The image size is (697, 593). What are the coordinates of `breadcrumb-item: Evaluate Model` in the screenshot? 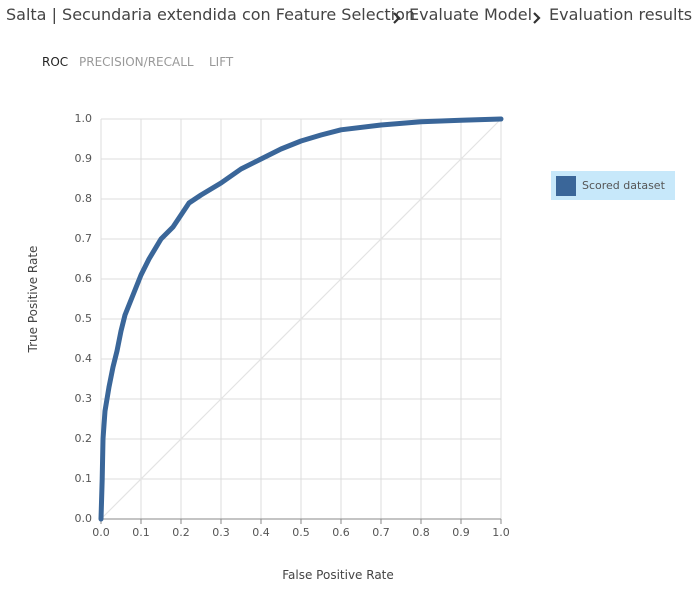 It's located at (470, 14).